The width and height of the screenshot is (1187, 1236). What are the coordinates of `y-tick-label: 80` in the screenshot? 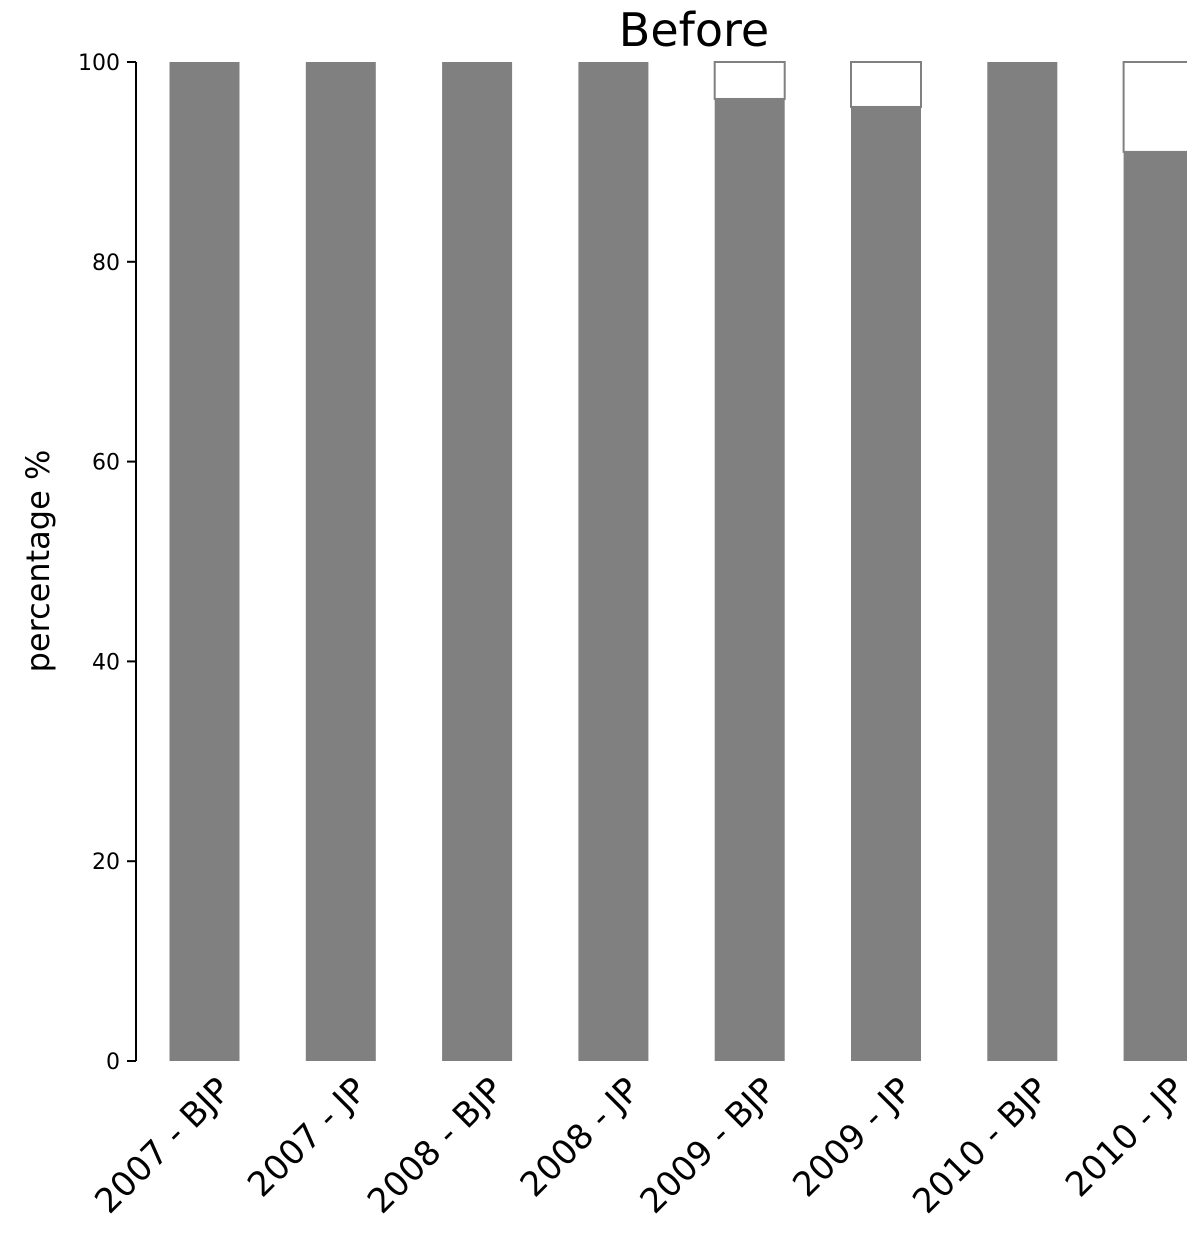 It's located at (106, 263).